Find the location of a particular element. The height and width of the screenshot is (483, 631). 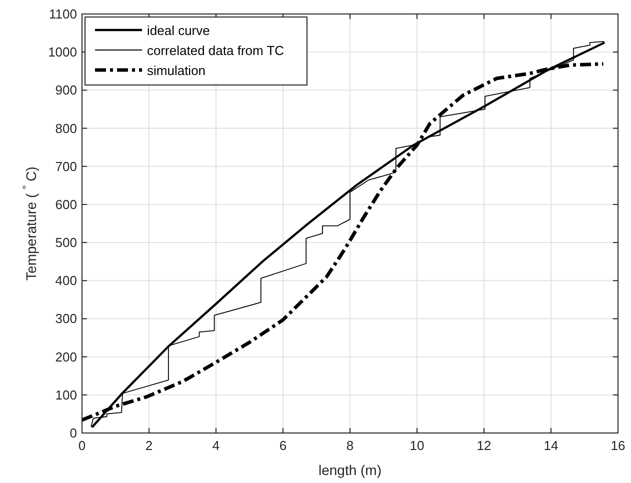

x-tick-label: 16 is located at coordinates (618, 445).